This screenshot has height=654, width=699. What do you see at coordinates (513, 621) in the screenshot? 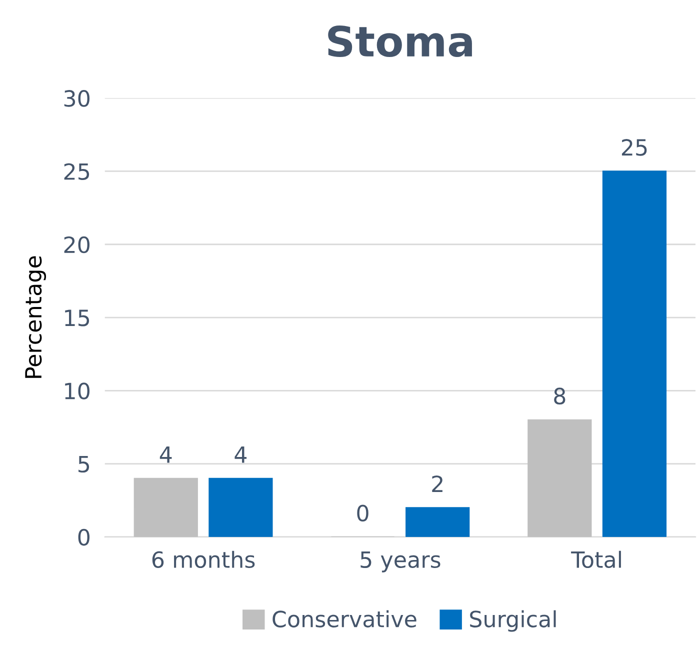
I see `legend-label: Surgical` at bounding box center [513, 621].